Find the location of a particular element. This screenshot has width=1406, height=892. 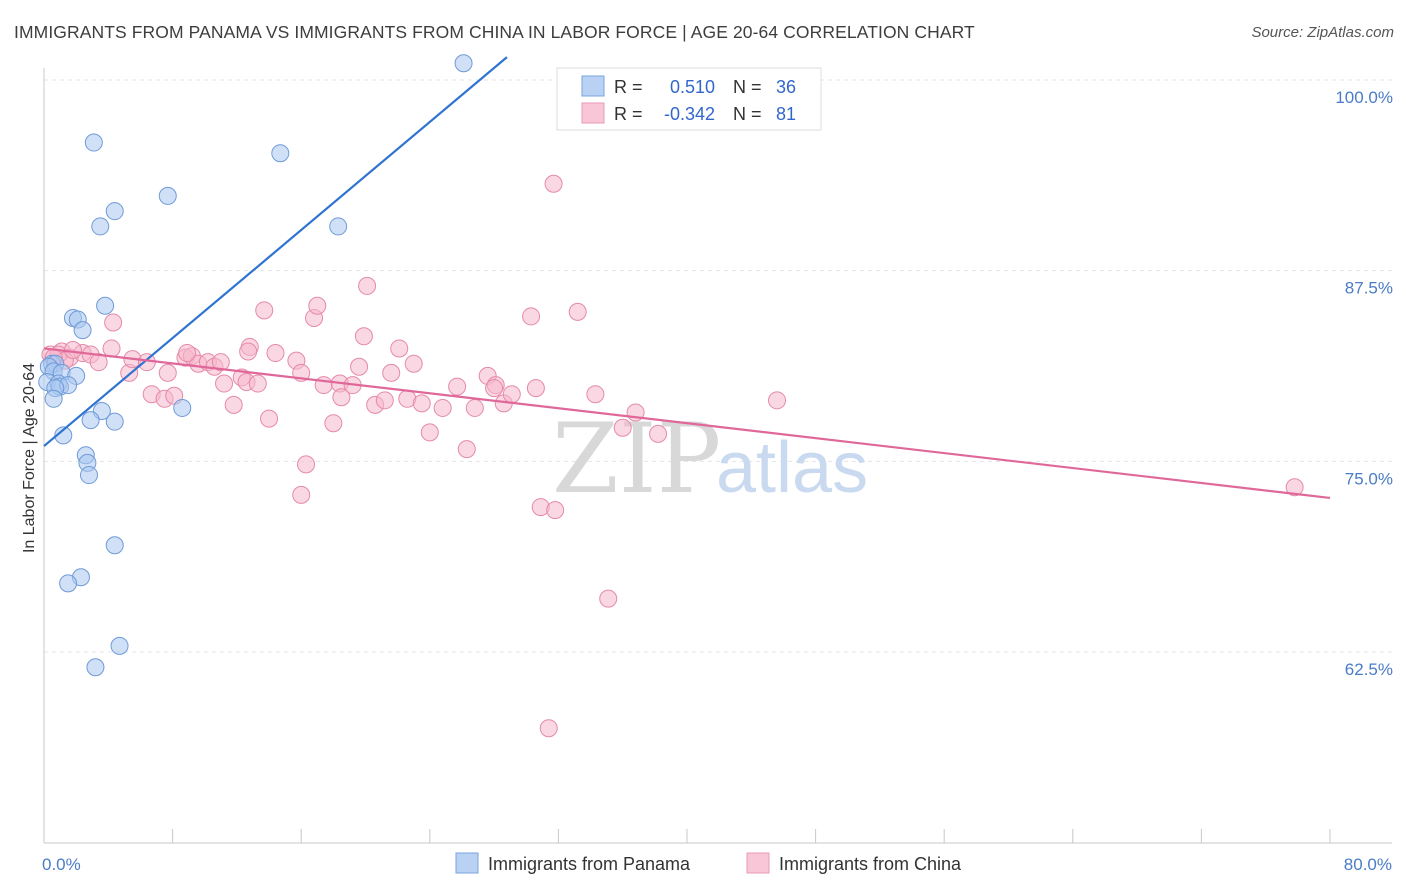

y-tick-label-0: 100.0% is located at coordinates (1364, 97).